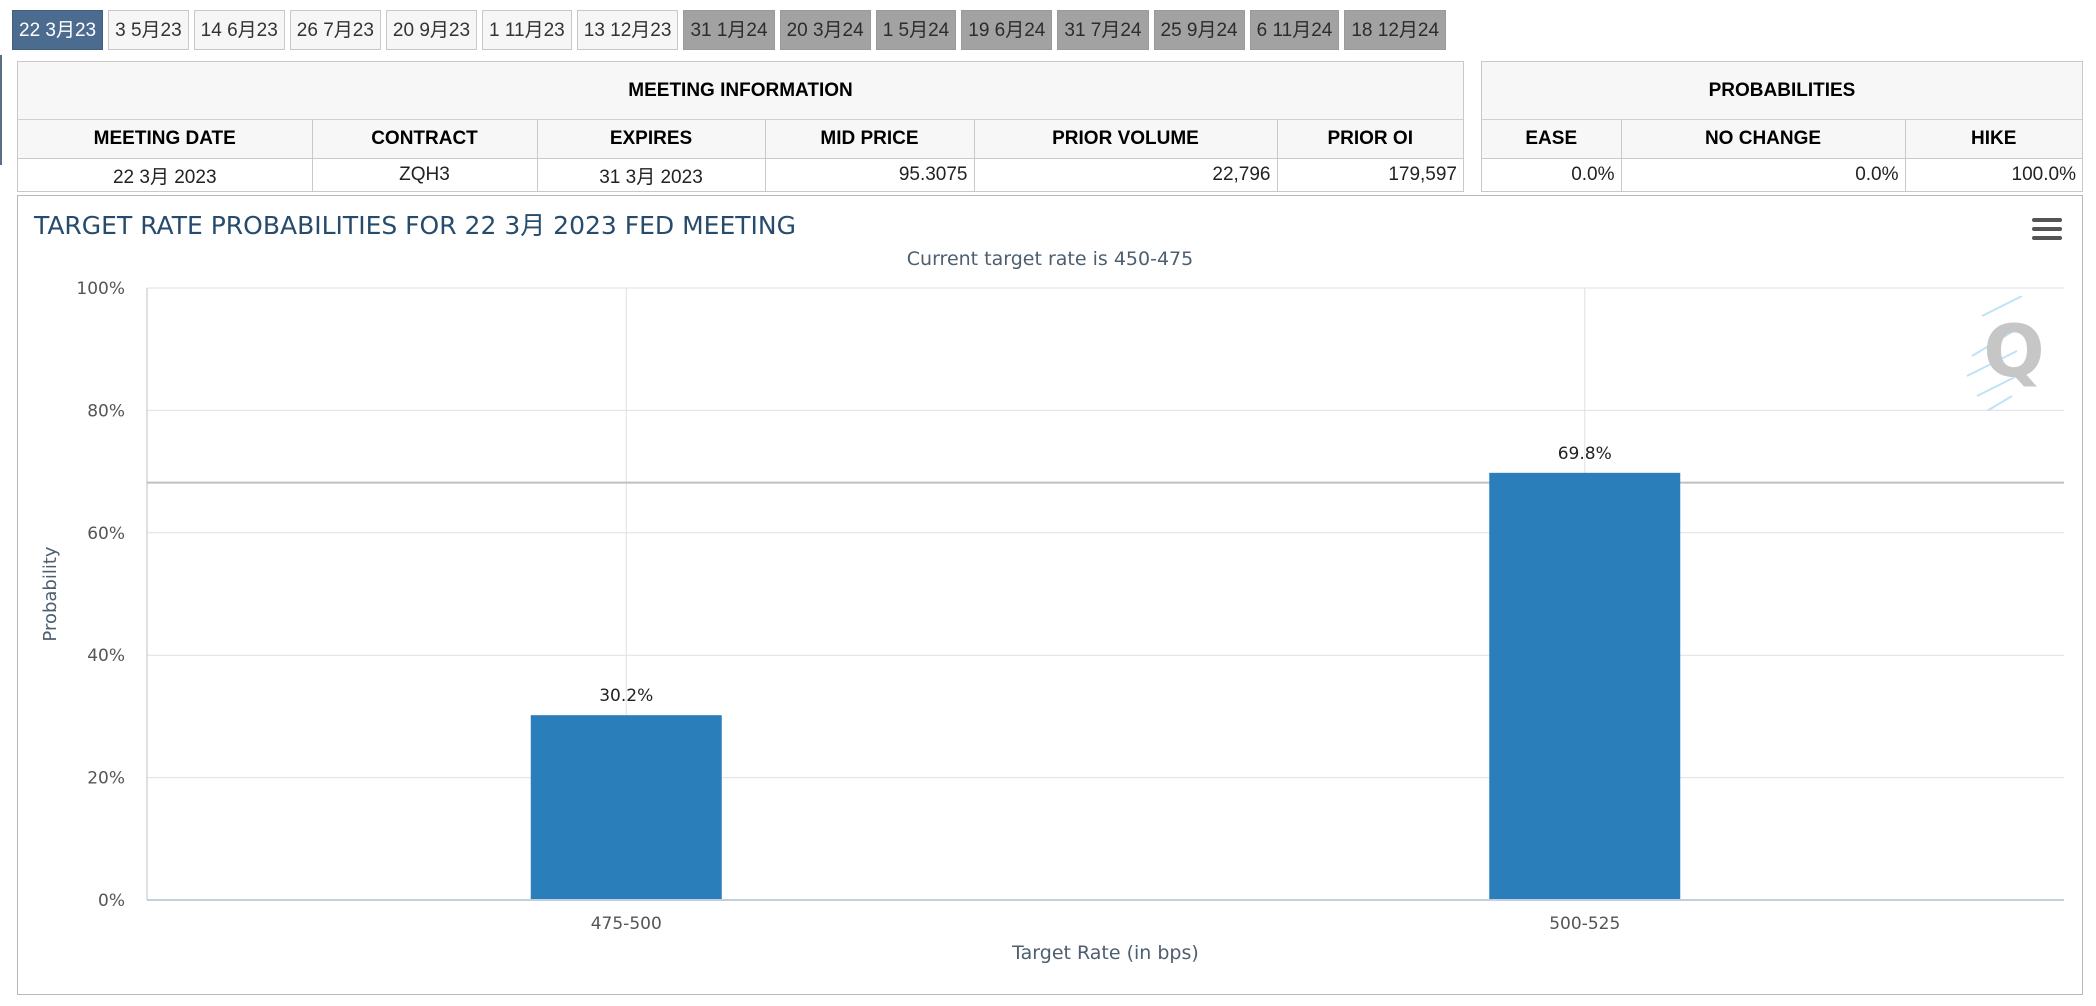 This screenshot has width=2096, height=1006. What do you see at coordinates (916, 30) in the screenshot?
I see `tab-meeting-9: 1 5月24` at bounding box center [916, 30].